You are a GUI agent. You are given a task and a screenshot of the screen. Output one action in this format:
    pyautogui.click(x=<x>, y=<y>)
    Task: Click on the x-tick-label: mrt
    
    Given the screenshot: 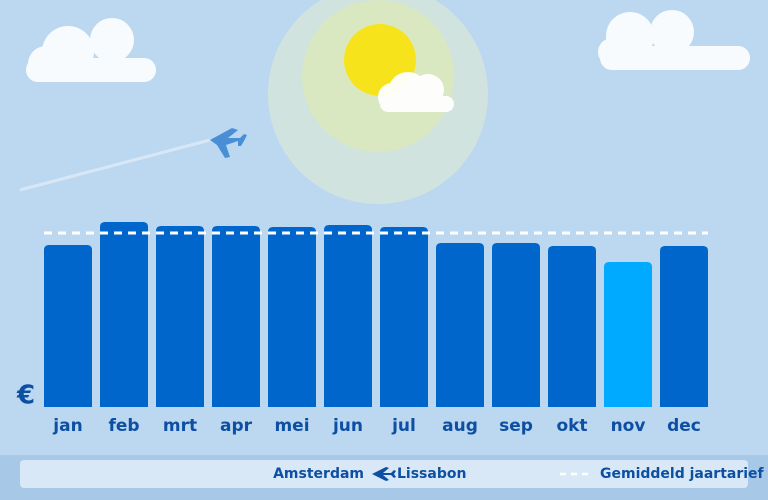 What is the action you would take?
    pyautogui.click(x=180, y=426)
    